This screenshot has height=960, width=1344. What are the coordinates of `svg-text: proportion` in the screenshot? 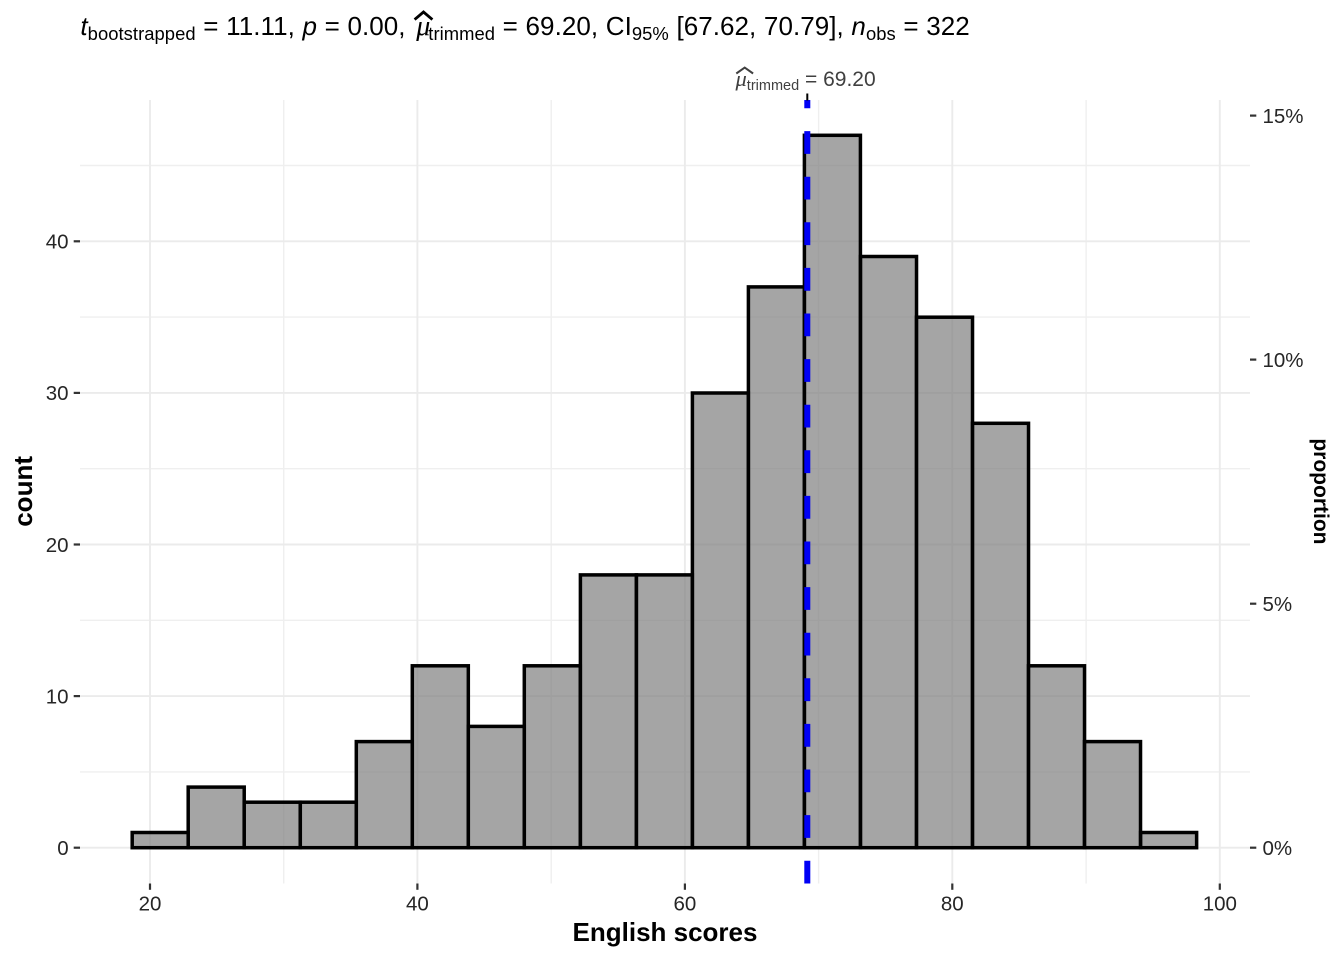 It's located at (1320, 491).